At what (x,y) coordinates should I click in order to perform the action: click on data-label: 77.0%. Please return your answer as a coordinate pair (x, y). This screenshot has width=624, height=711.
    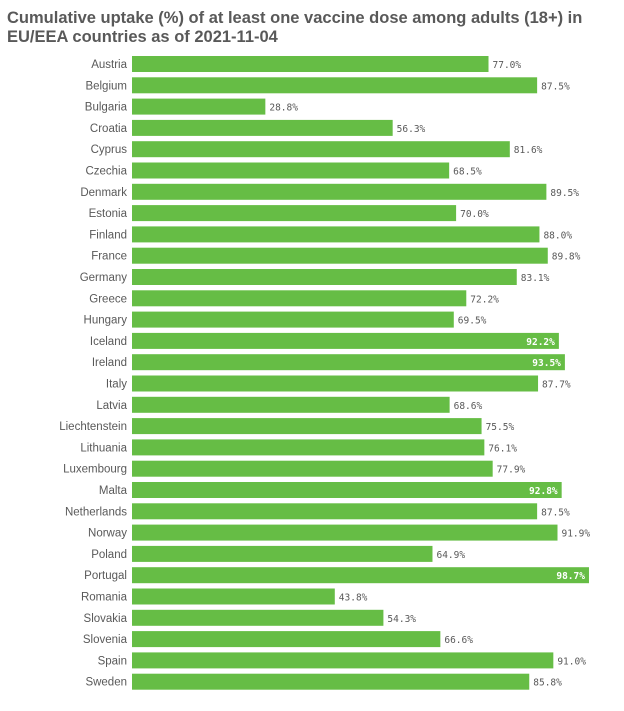
    Looking at the image, I should click on (507, 65).